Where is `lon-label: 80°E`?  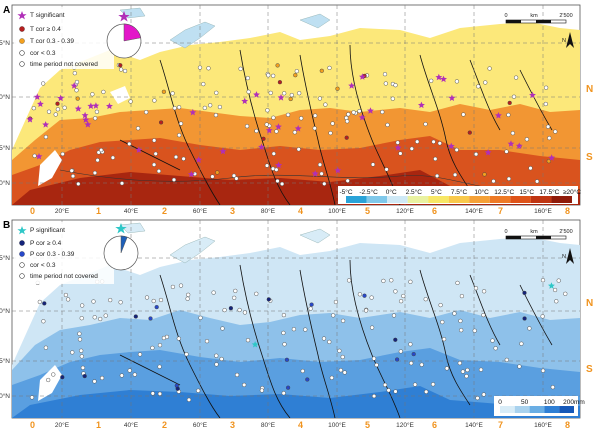
lon-label: 80°E is located at coordinates (268, 211).